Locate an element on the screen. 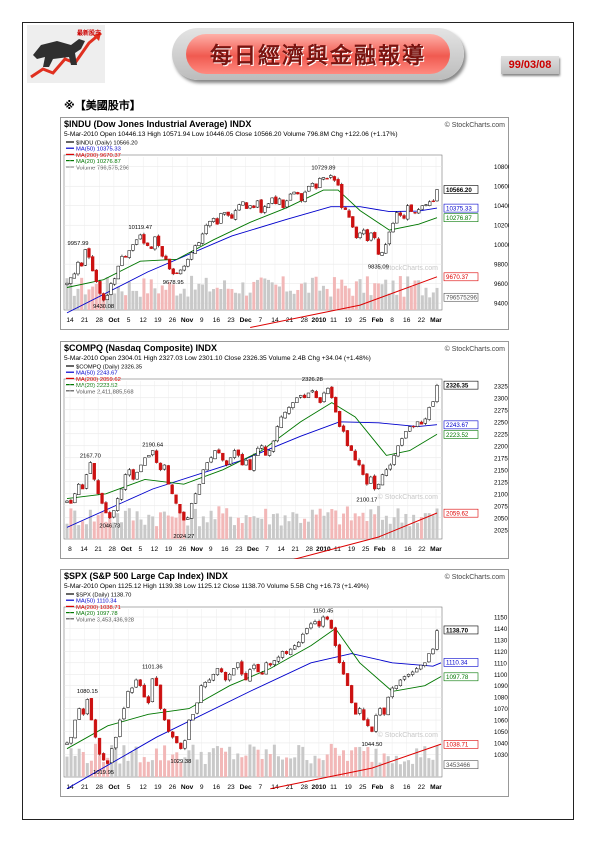 Image resolution: width=595 pixels, height=842 pixels. x-tick-label: 22 is located at coordinates (422, 320).